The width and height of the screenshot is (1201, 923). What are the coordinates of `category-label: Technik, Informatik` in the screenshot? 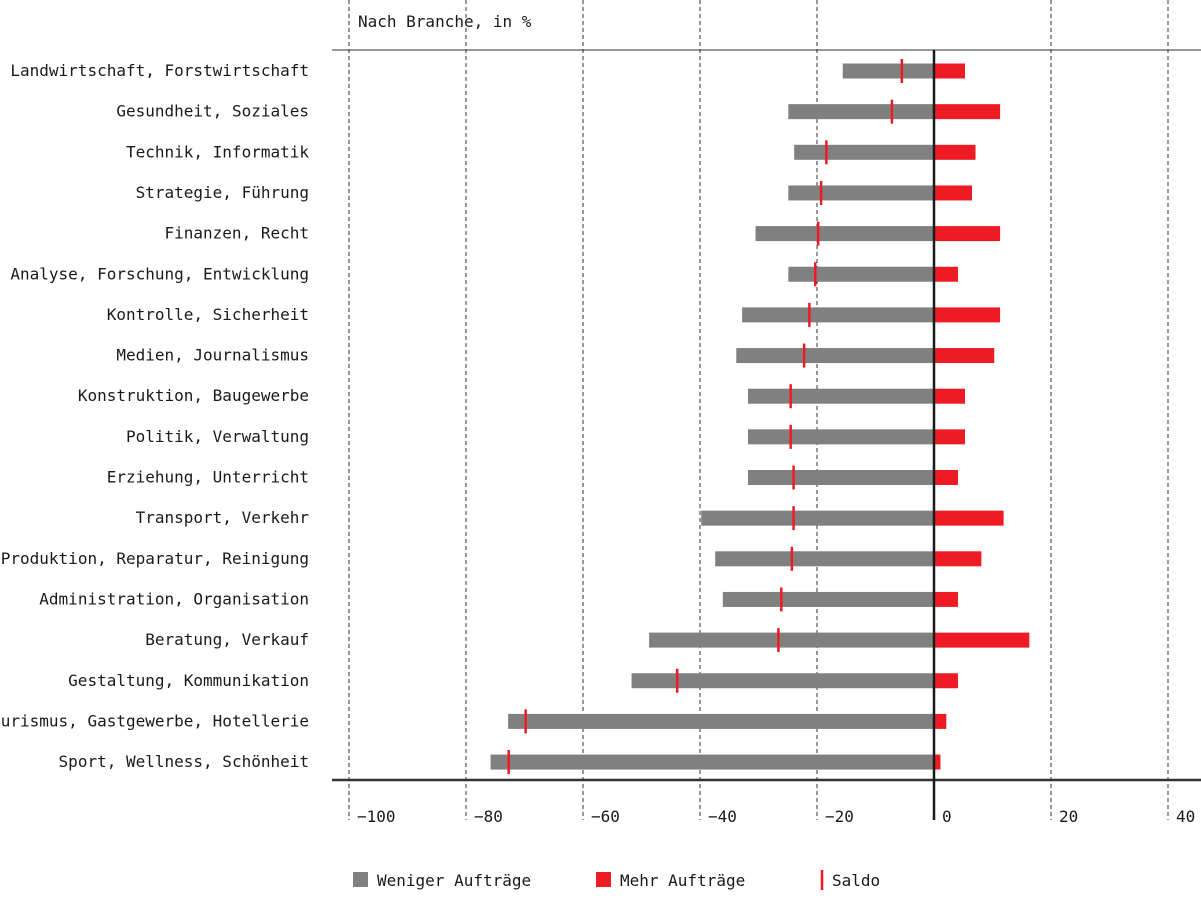 It's located at (217, 151).